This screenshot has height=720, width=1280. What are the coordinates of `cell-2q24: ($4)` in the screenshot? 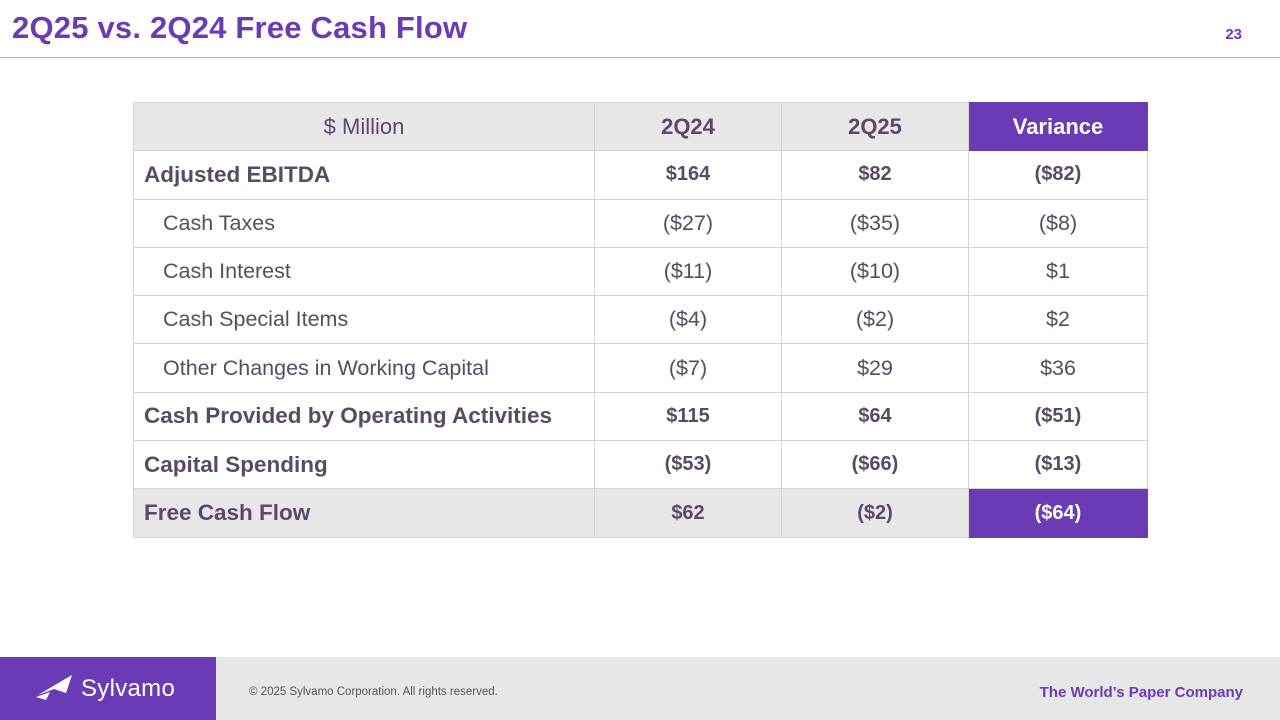 It's located at (688, 320).